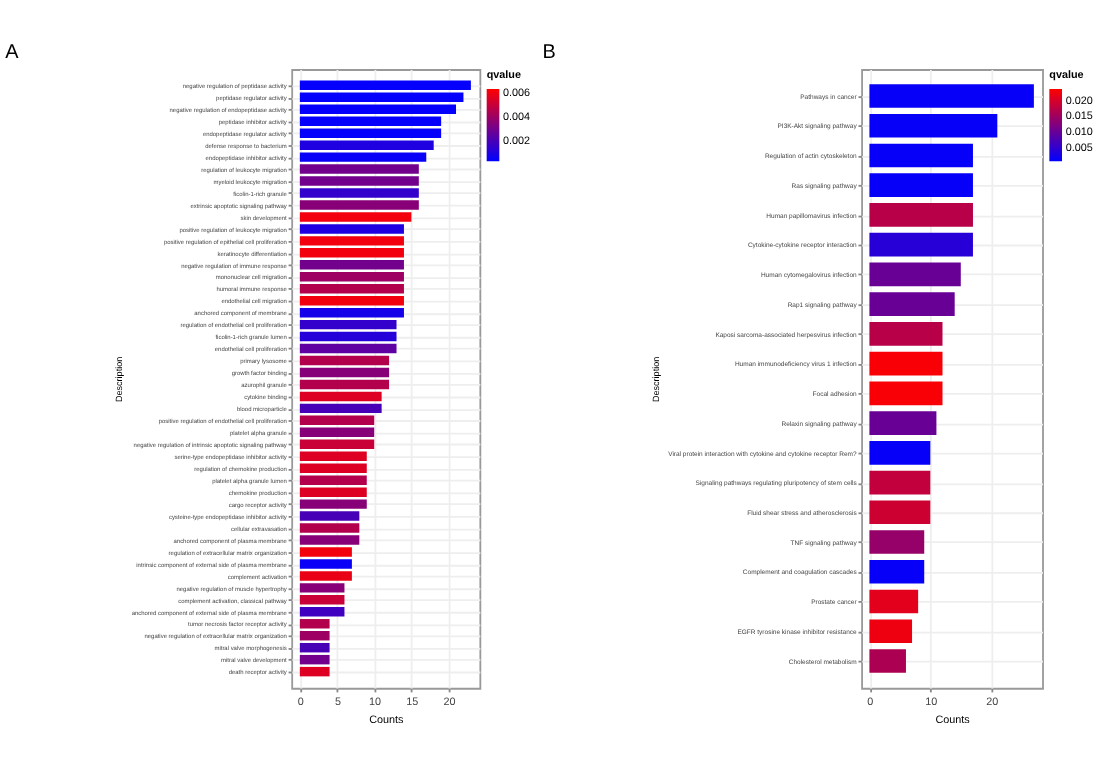  Describe the element at coordinates (12, 53) in the screenshot. I see `text: A` at that location.